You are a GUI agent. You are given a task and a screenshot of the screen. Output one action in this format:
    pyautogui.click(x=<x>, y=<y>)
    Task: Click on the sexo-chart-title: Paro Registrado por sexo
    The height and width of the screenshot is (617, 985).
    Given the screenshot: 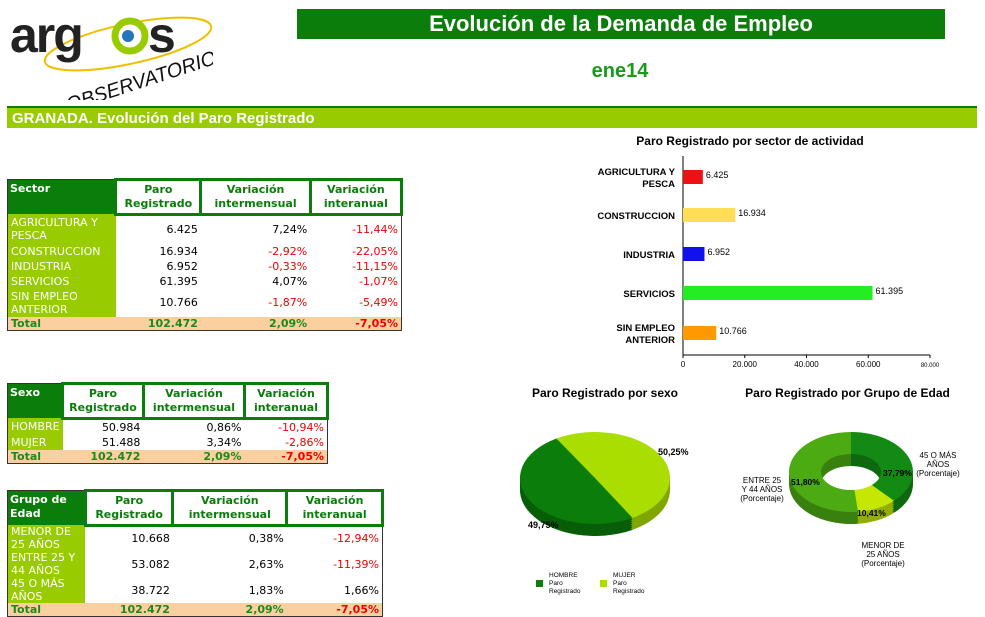 What is the action you would take?
    pyautogui.click(x=605, y=393)
    